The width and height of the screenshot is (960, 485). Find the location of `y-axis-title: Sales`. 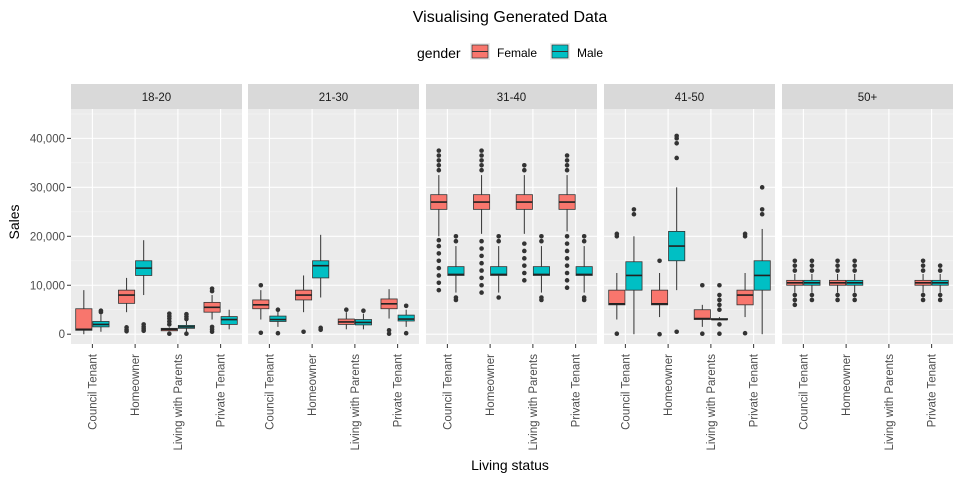

y-axis-title: Sales is located at coordinates (14, 221).